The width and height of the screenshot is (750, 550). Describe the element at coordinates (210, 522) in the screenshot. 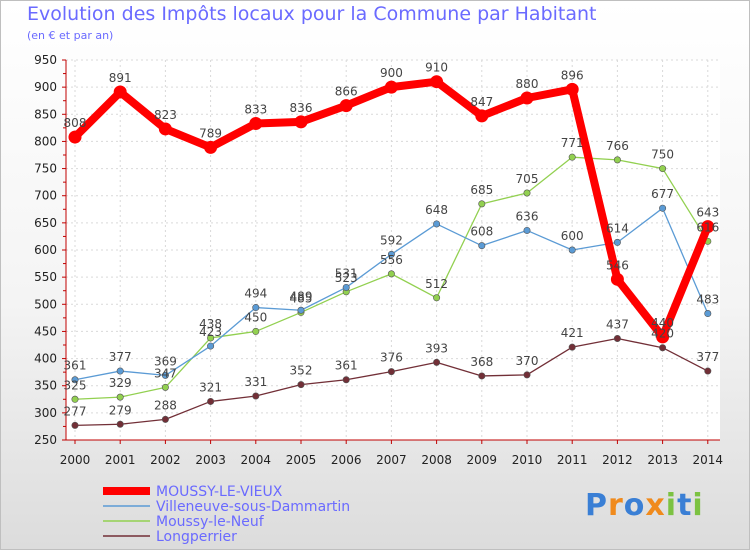

I see `legend-label: Moussy-le-Neuf` at that location.